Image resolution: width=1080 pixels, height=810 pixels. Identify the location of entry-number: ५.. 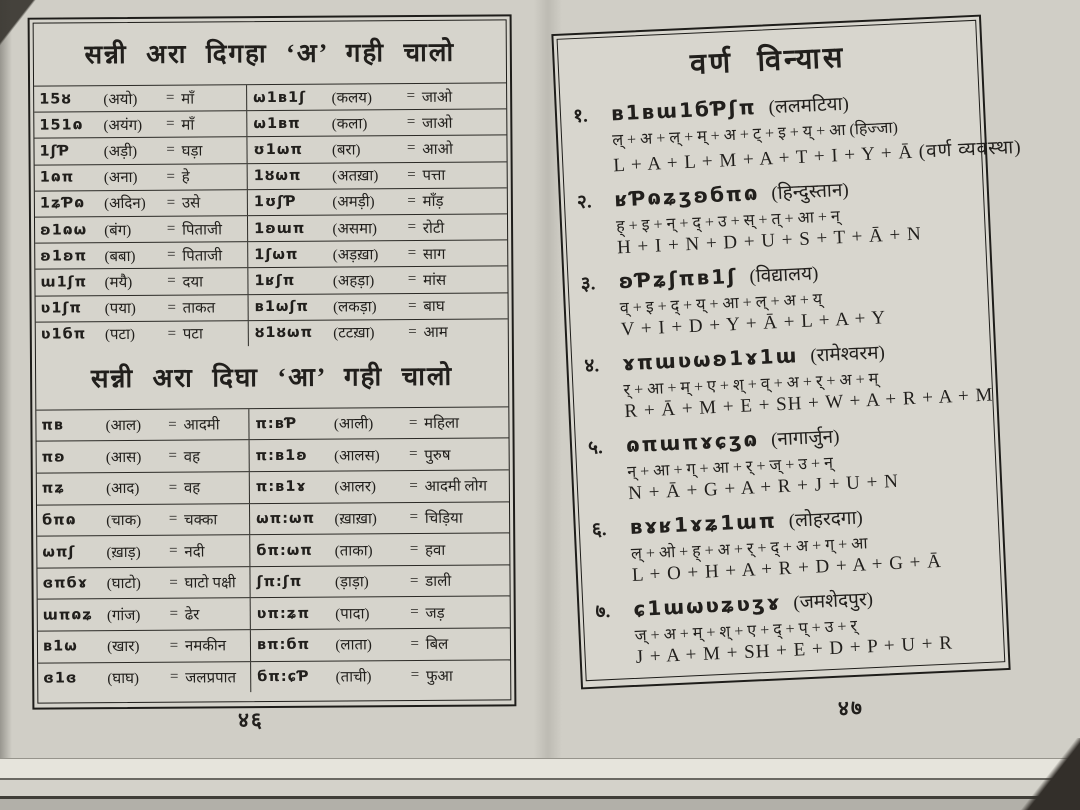
(595, 448).